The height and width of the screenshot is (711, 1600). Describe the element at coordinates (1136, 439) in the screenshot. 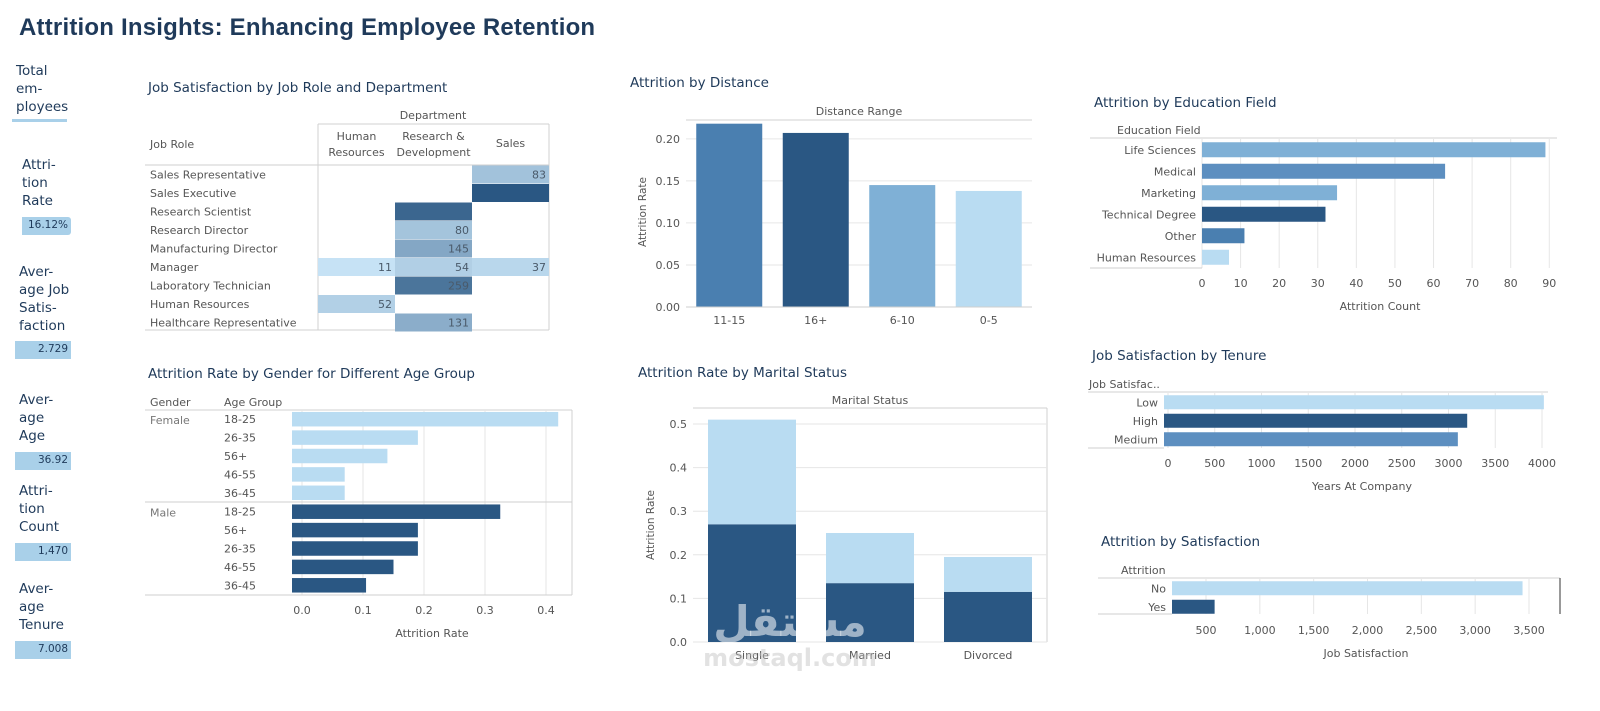

I see `tenure-row-label: Medium` at that location.